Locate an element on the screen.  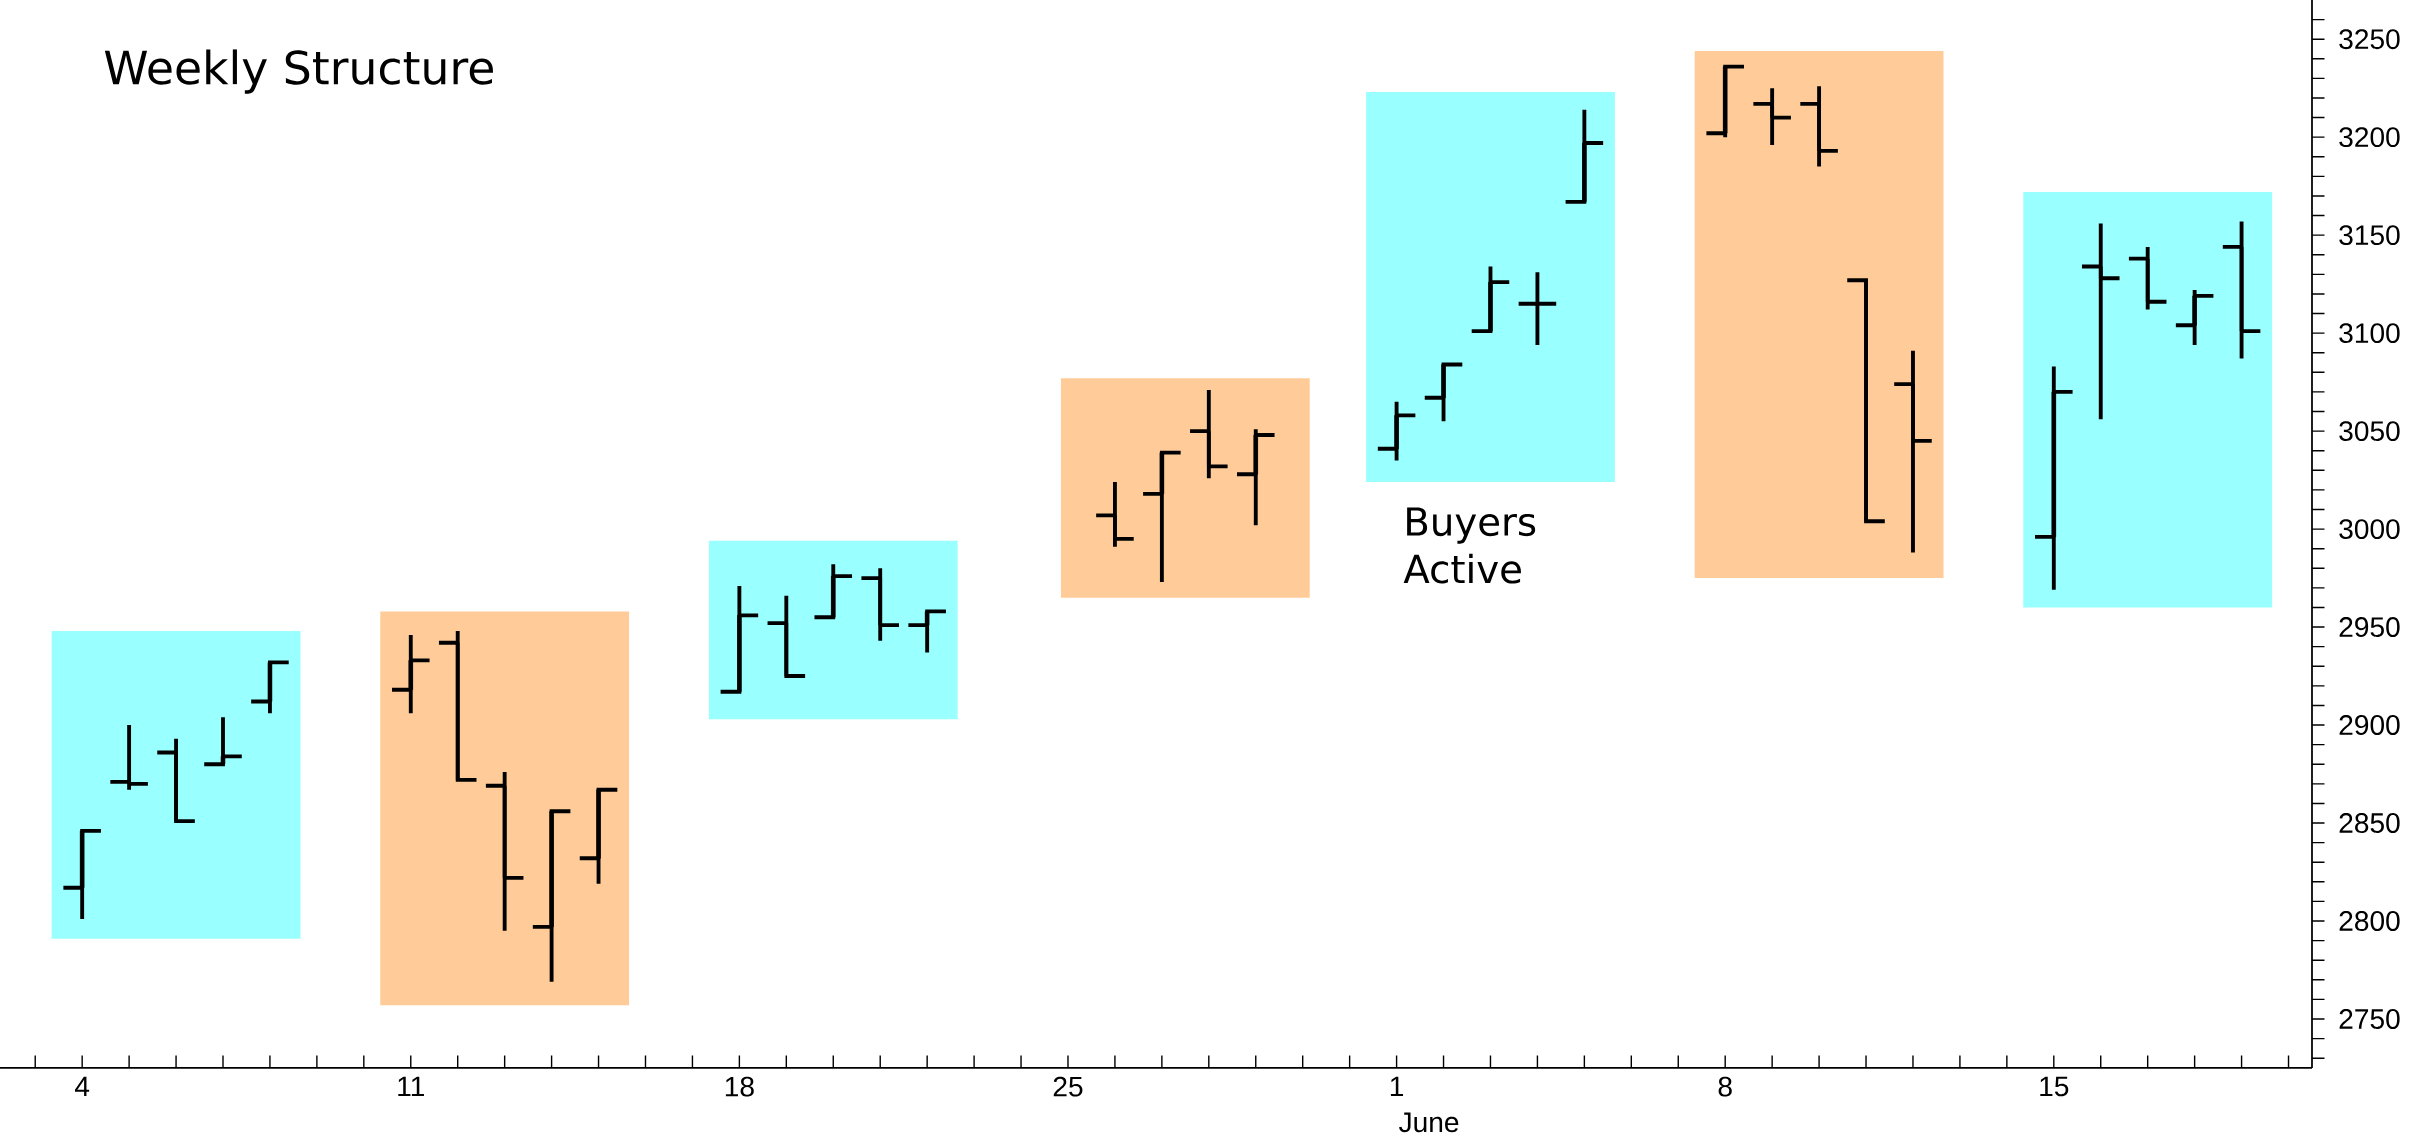
y-tick-label: 3150 is located at coordinates (2369, 235).